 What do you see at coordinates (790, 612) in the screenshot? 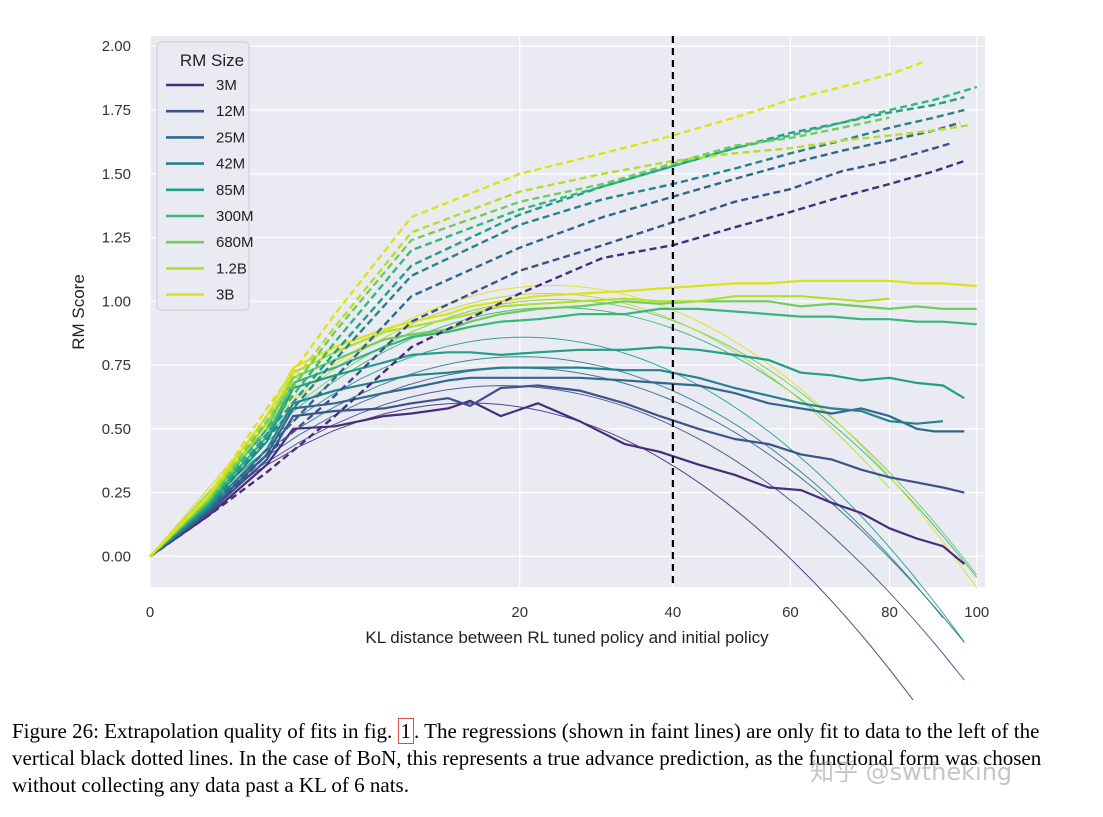
I see `x-tick-label: 60` at bounding box center [790, 612].